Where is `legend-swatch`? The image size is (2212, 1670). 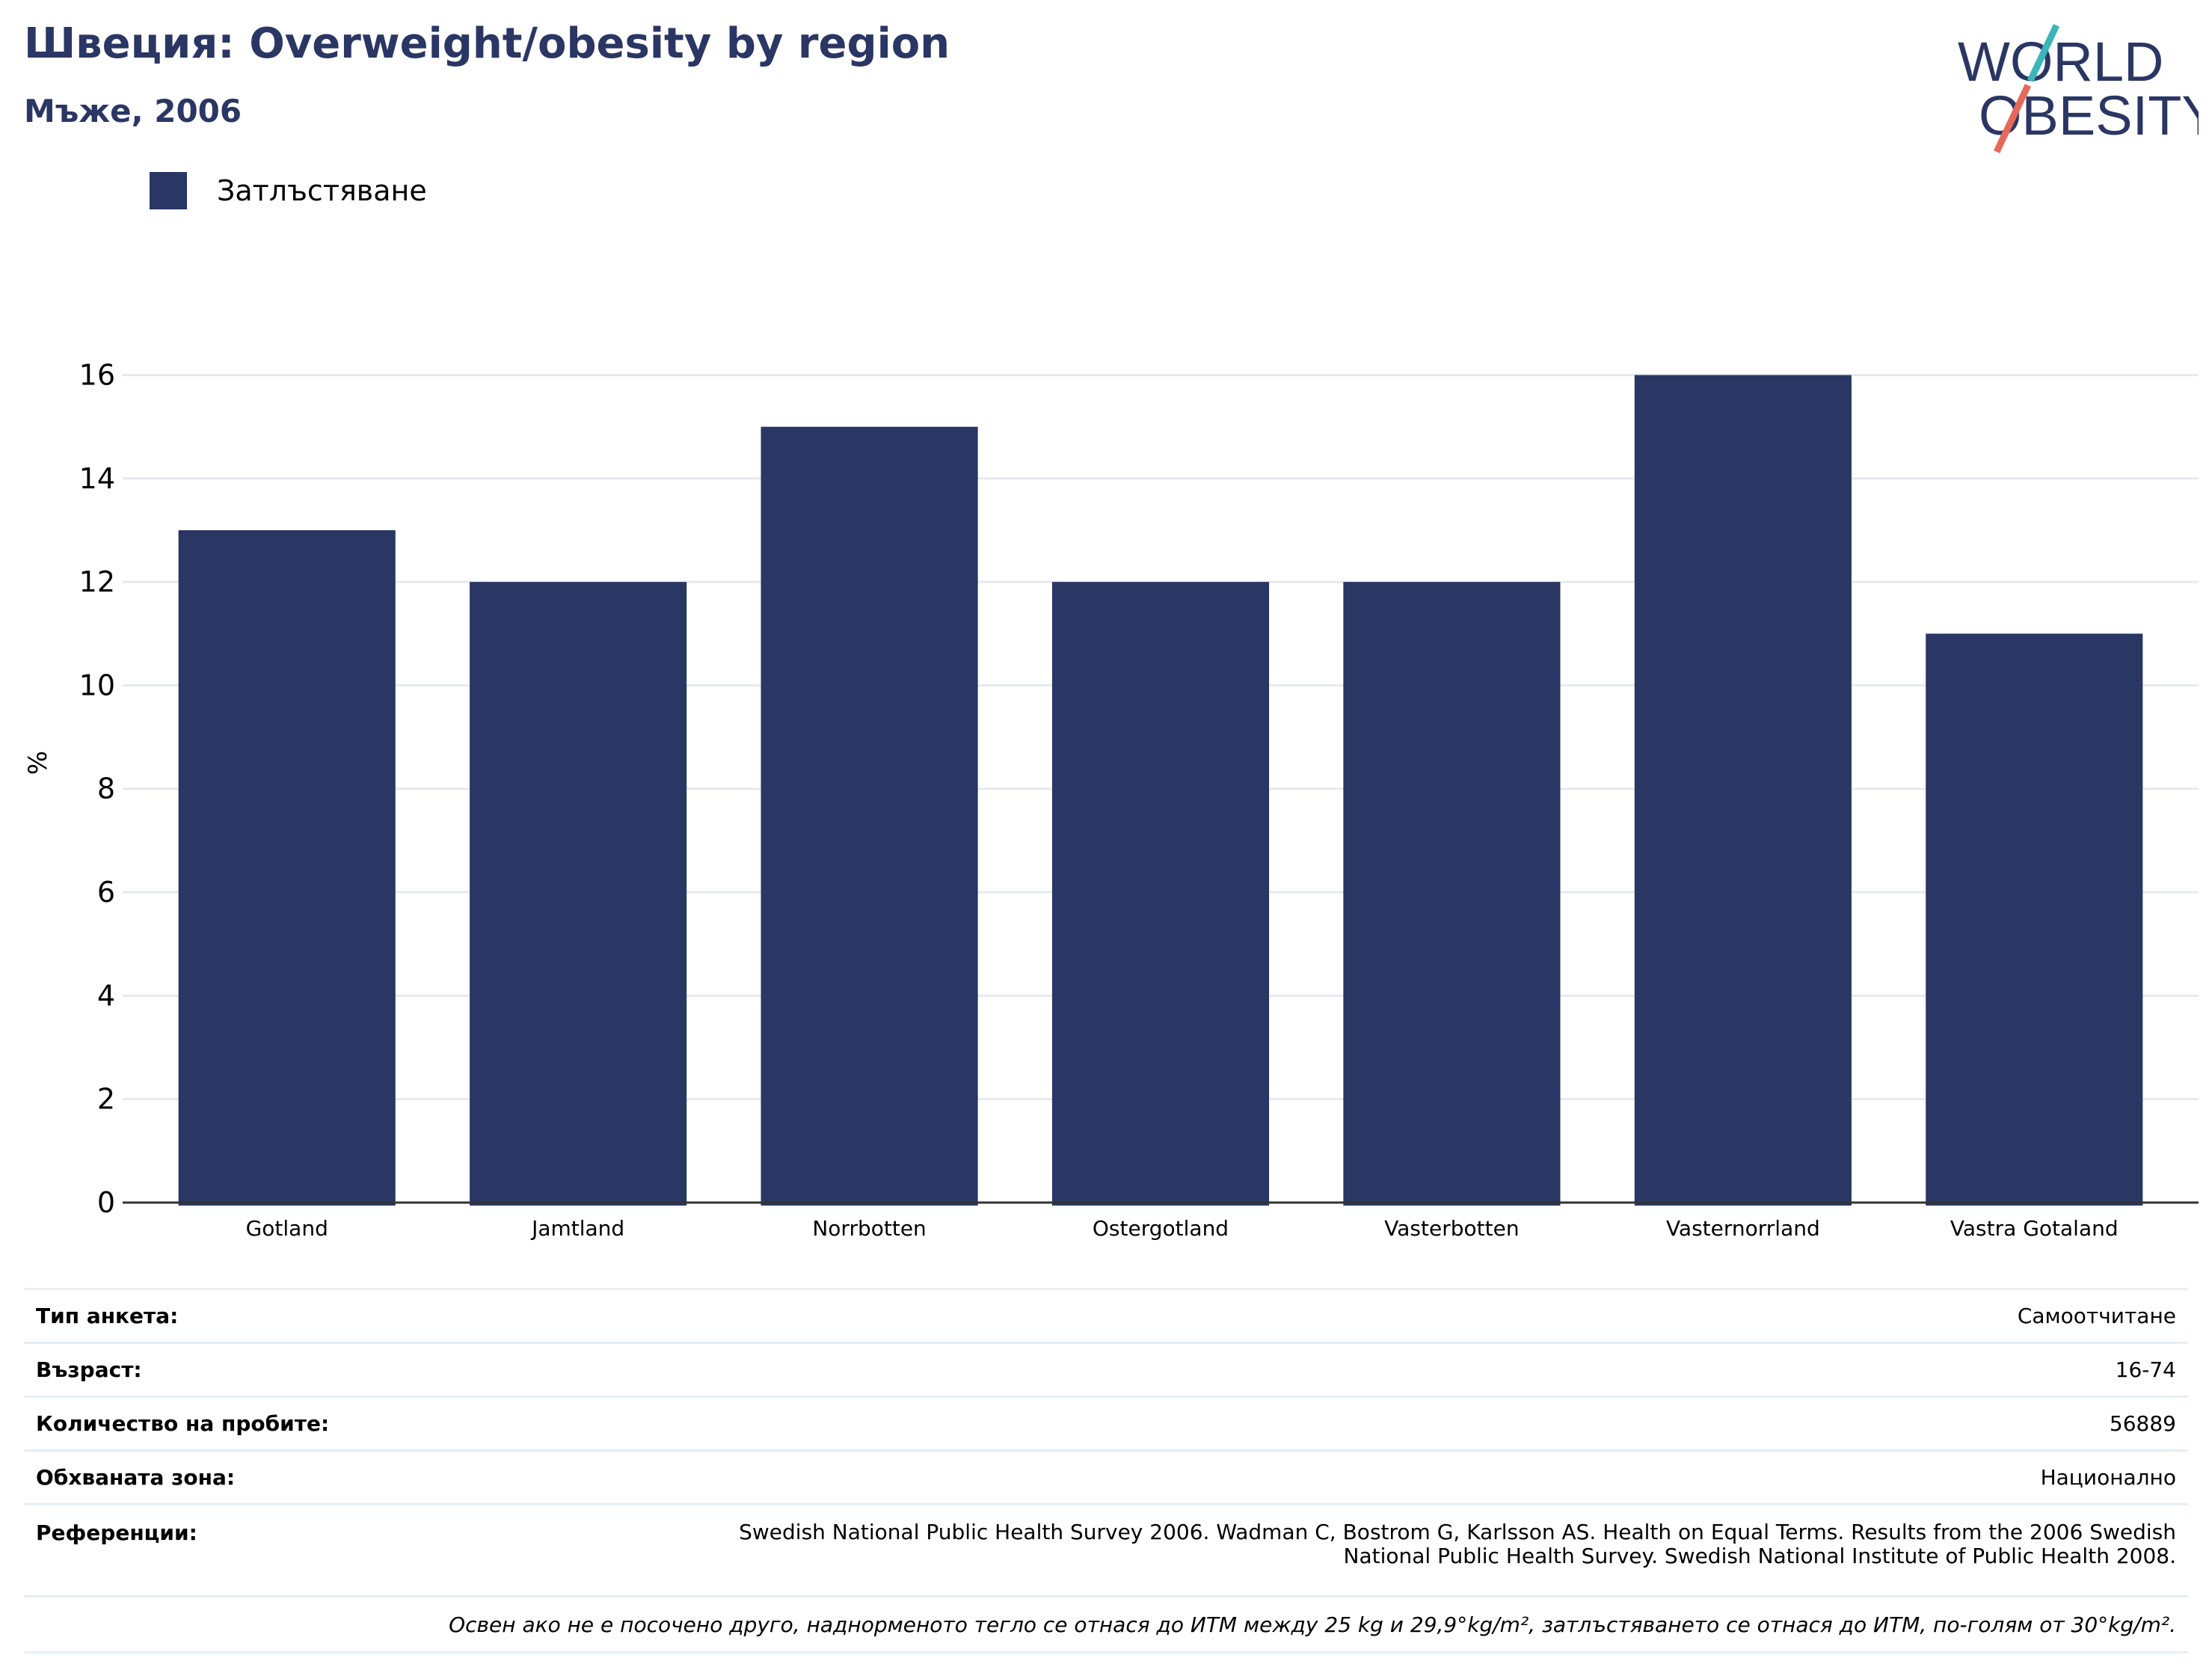
legend-swatch is located at coordinates (168, 190).